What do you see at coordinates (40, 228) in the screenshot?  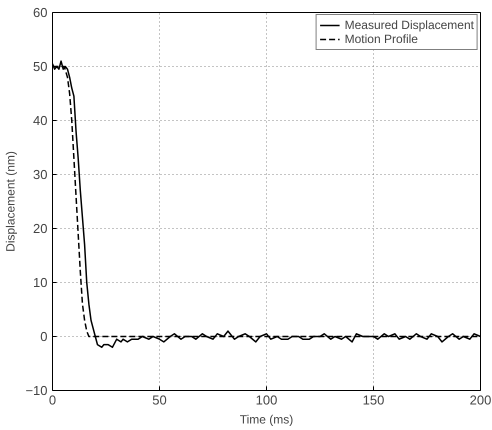 I see `y-tick-label: 20` at bounding box center [40, 228].